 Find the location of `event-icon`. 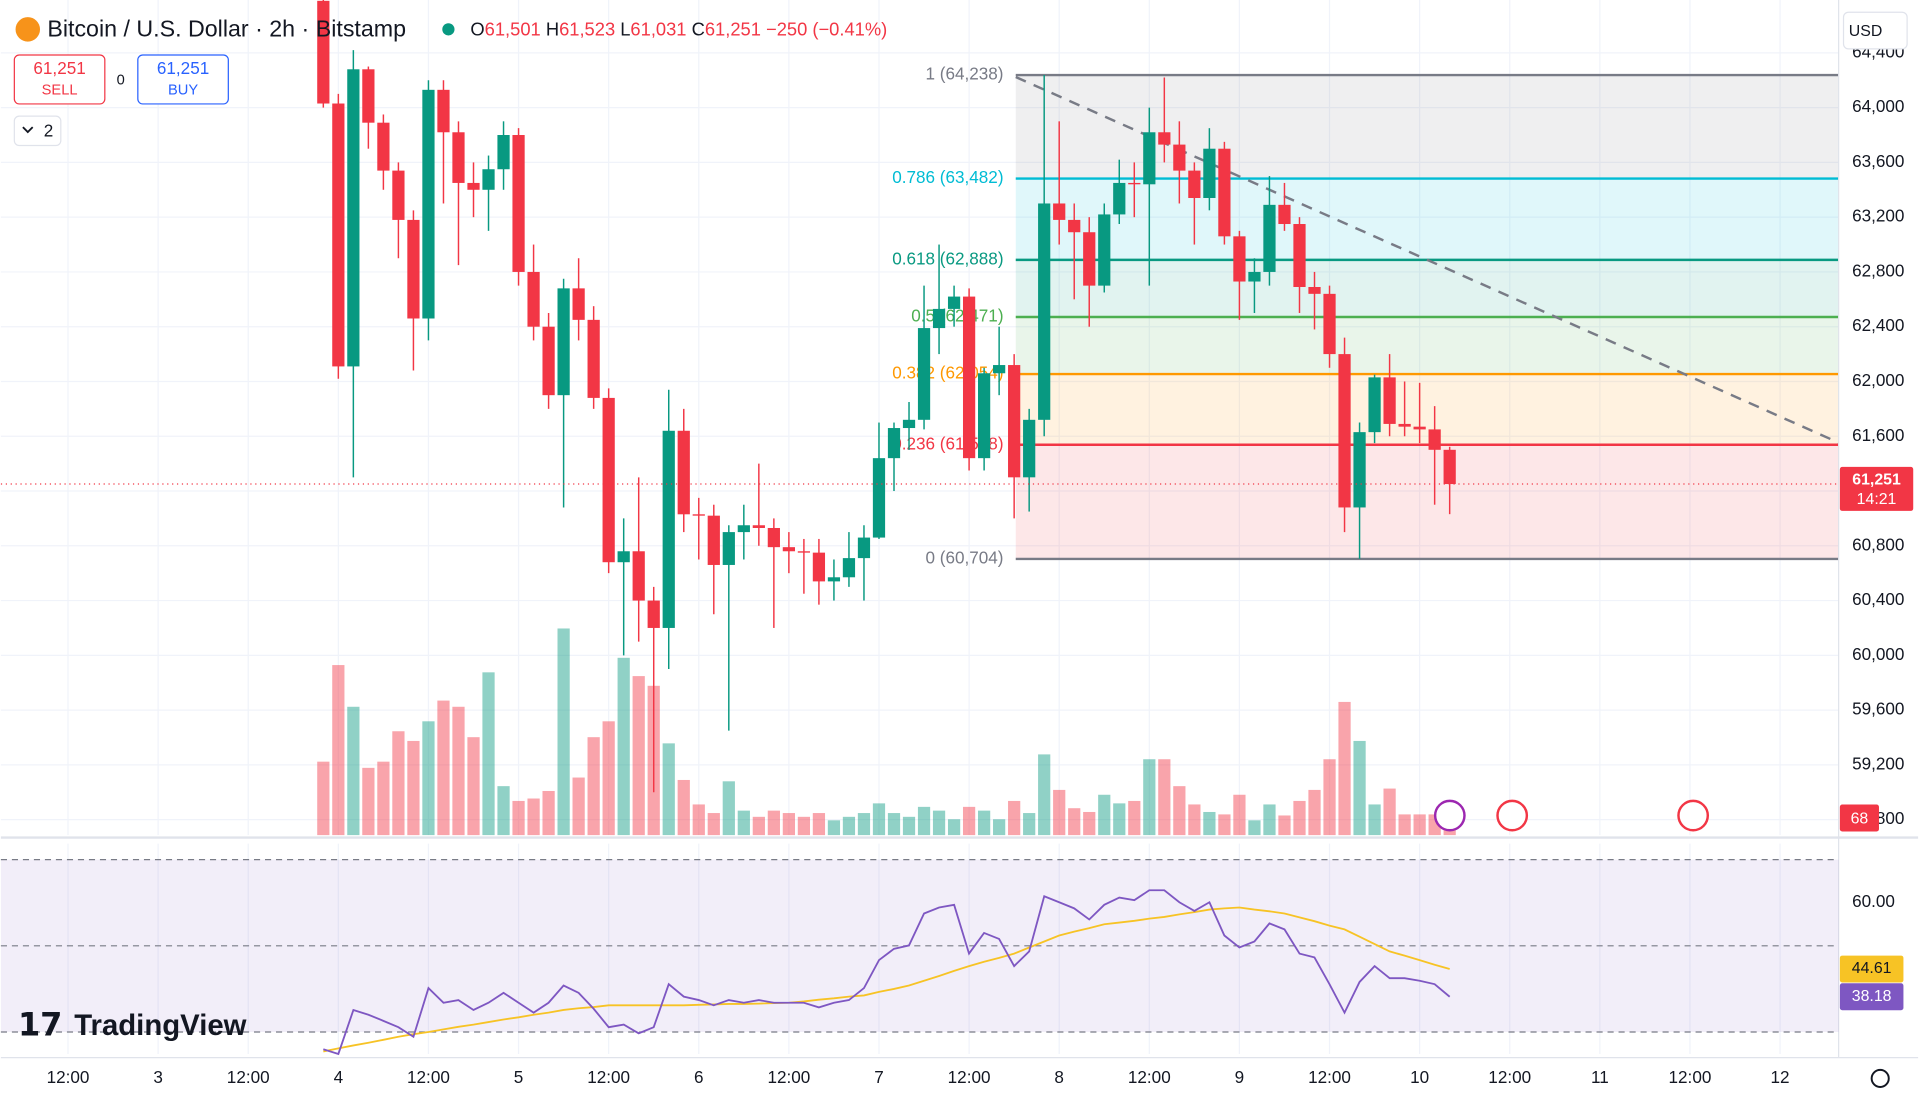

event-icon is located at coordinates (1449, 815).